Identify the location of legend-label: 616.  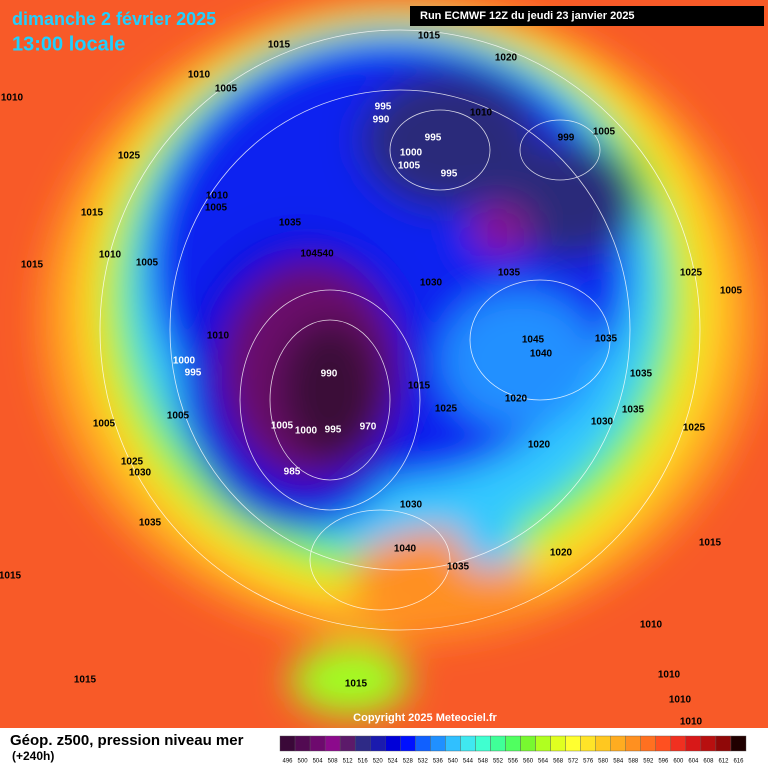
(738, 762).